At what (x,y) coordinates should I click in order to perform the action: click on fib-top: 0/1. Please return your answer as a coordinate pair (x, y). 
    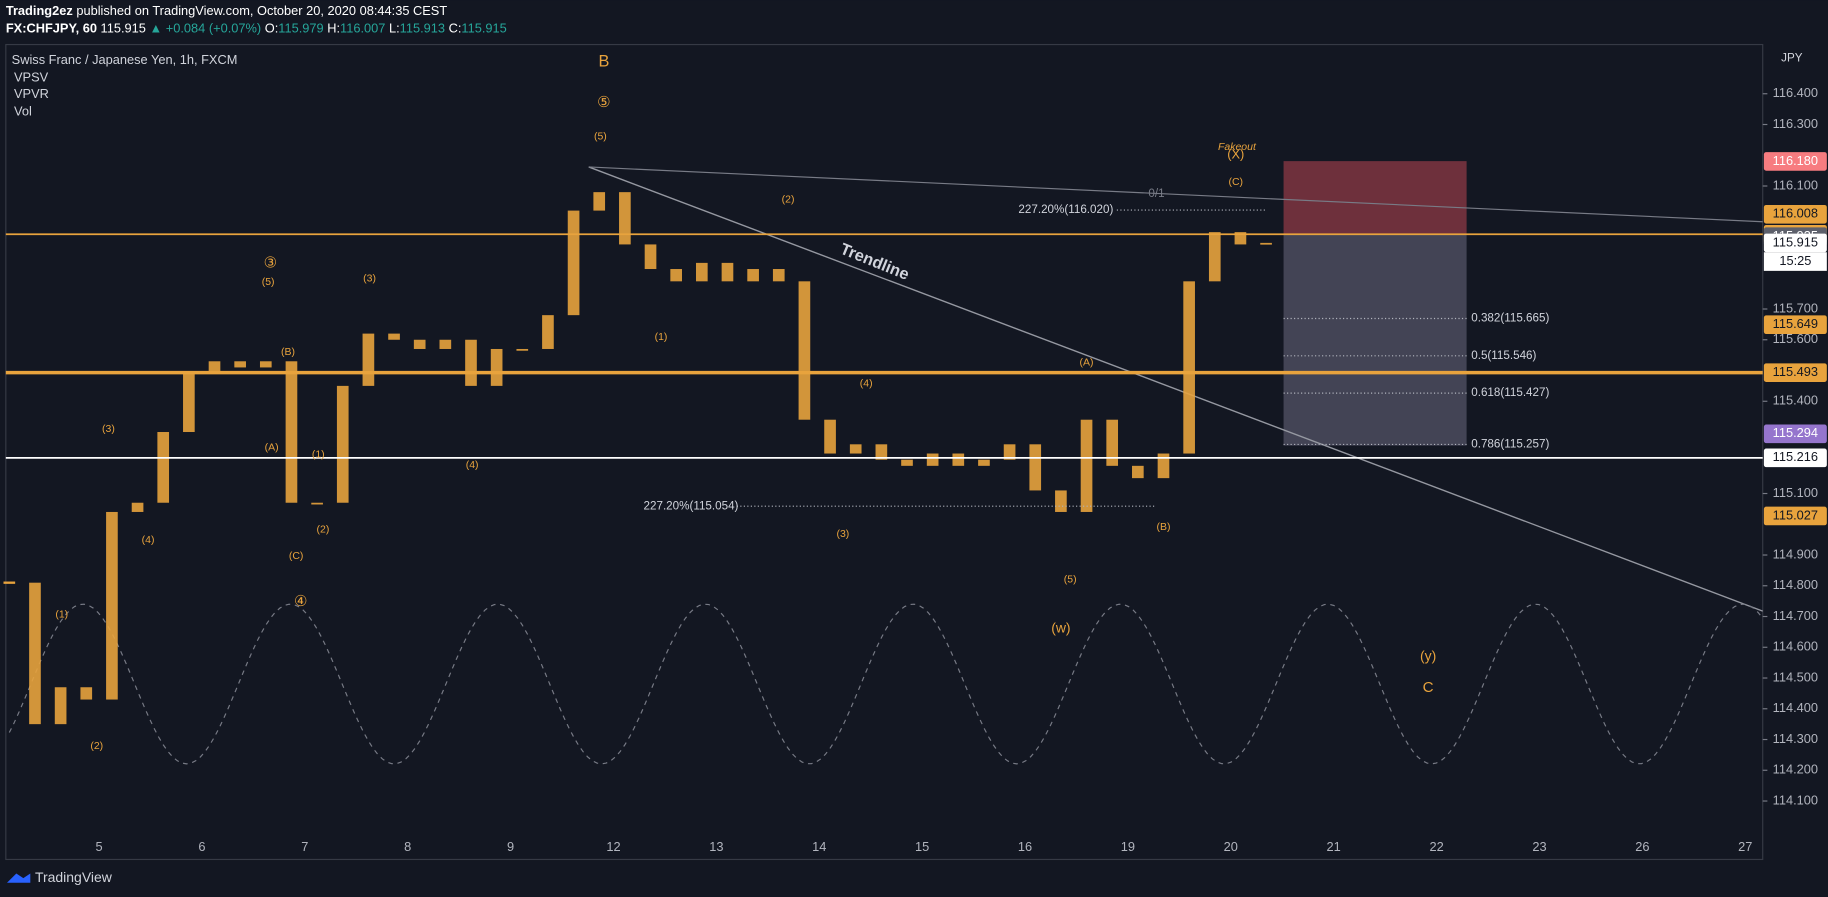
    Looking at the image, I should click on (1156, 193).